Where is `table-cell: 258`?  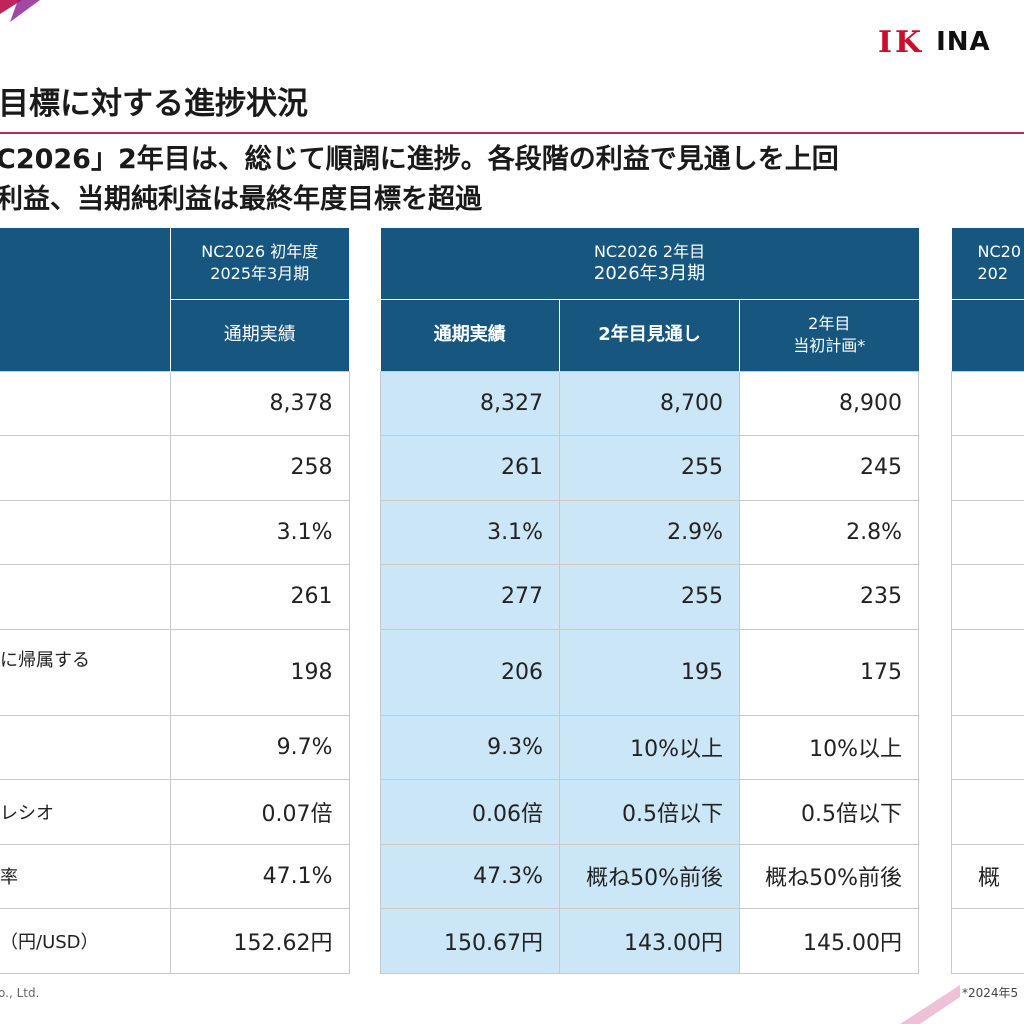
table-cell: 258 is located at coordinates (259, 467).